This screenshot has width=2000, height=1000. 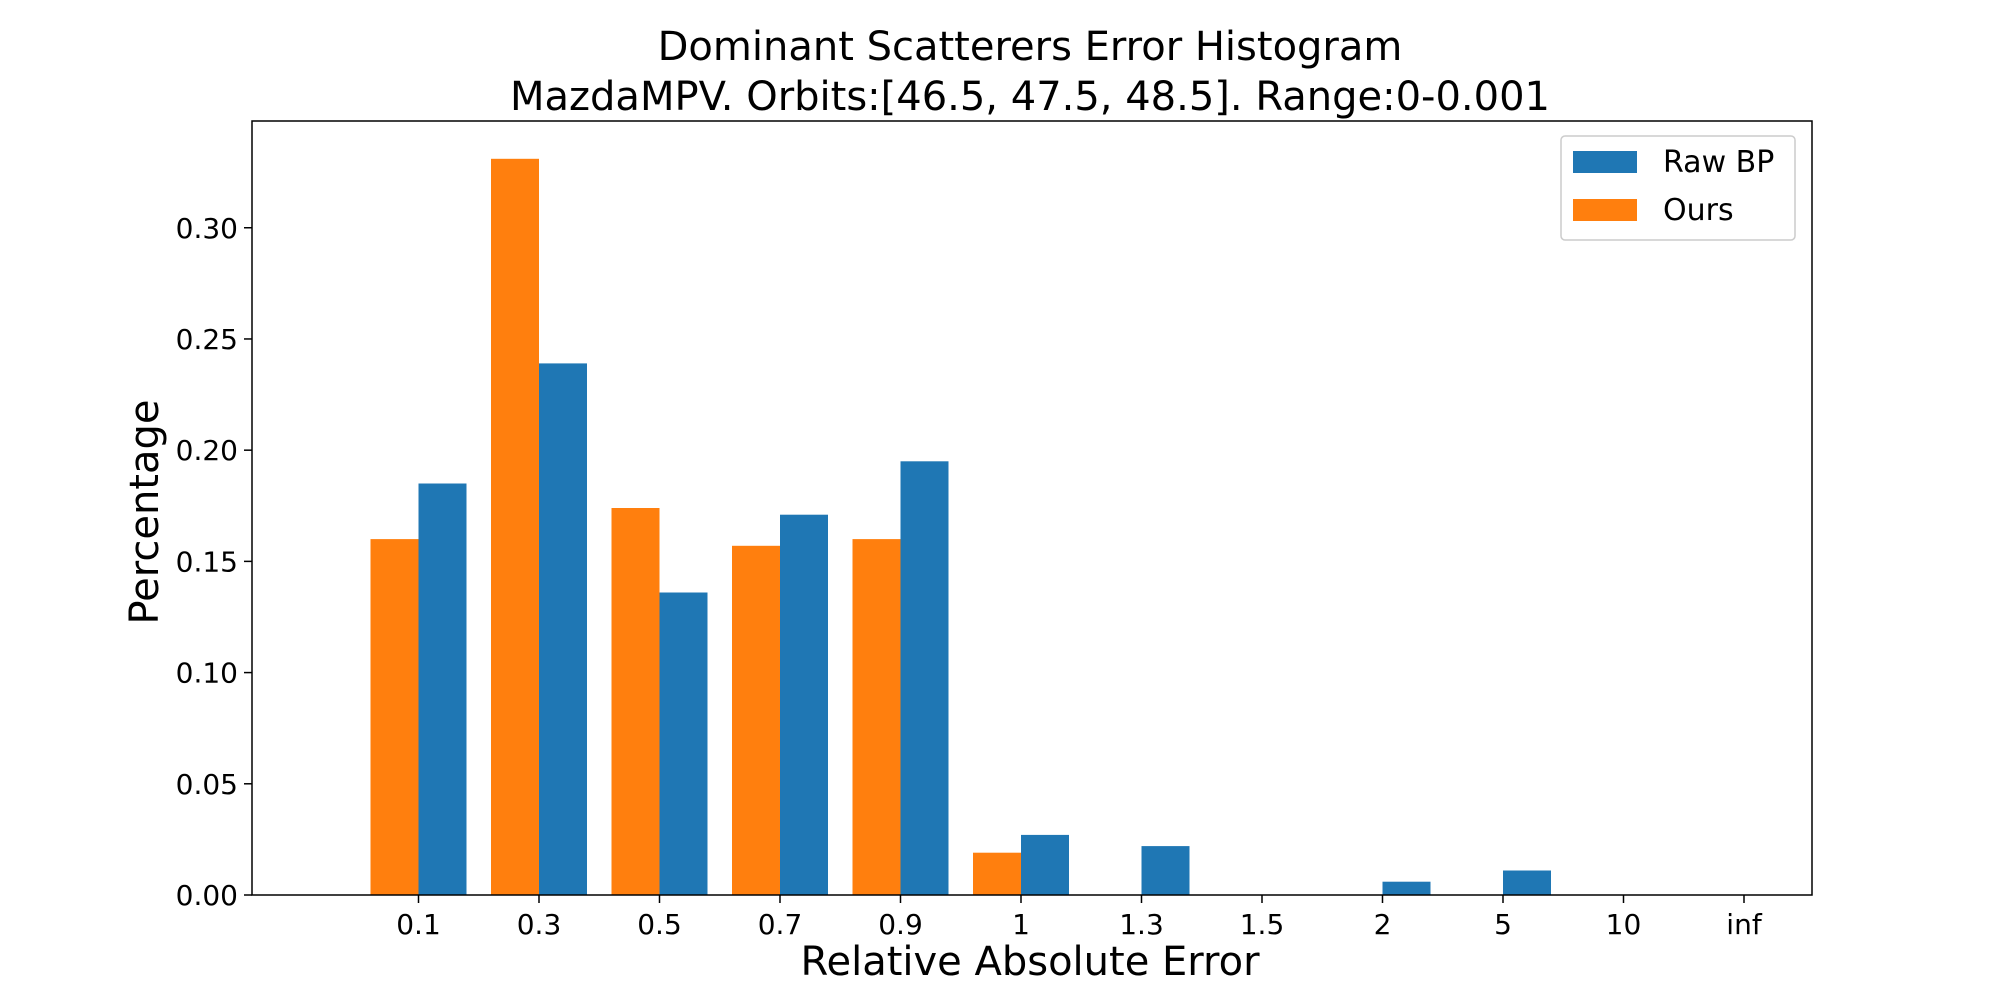 What do you see at coordinates (207, 228) in the screenshot?
I see `y-tick-label: 0.30` at bounding box center [207, 228].